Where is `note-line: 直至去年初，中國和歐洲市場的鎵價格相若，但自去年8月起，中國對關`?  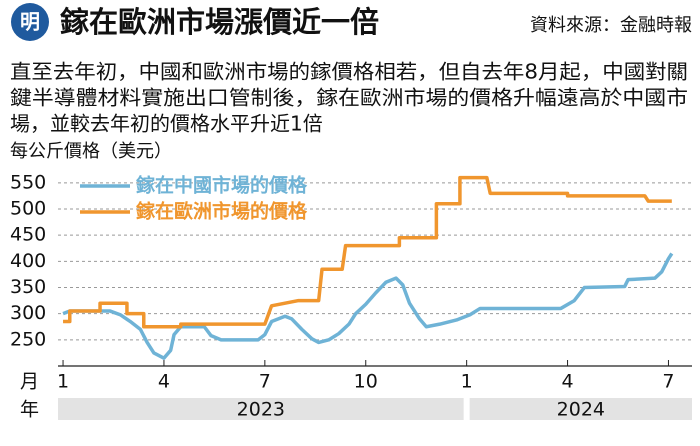
note-line: 直至去年初，中國和歐洲市場的鎵價格相若，但自去年8月起，中國對關 is located at coordinates (349, 72).